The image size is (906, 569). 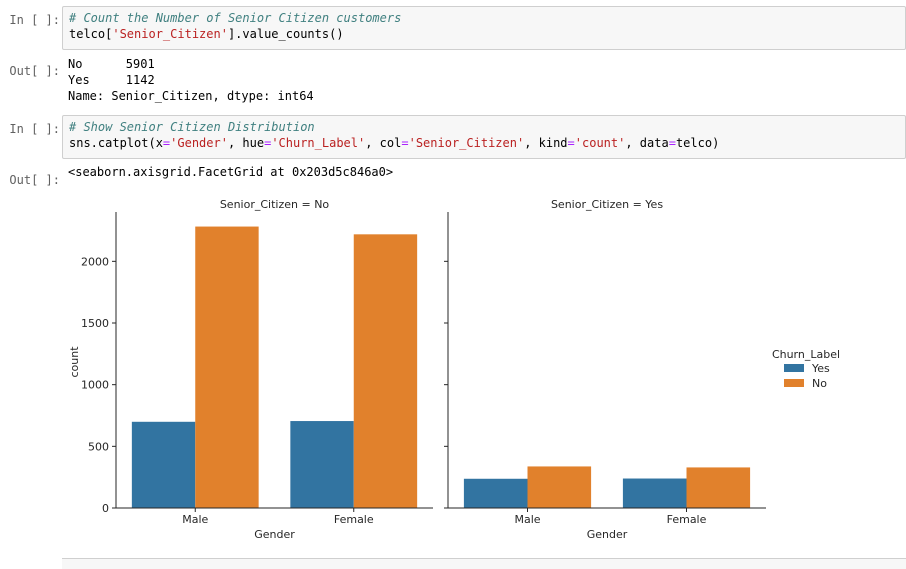 I want to click on legend-swatch-no, so click(x=794, y=383).